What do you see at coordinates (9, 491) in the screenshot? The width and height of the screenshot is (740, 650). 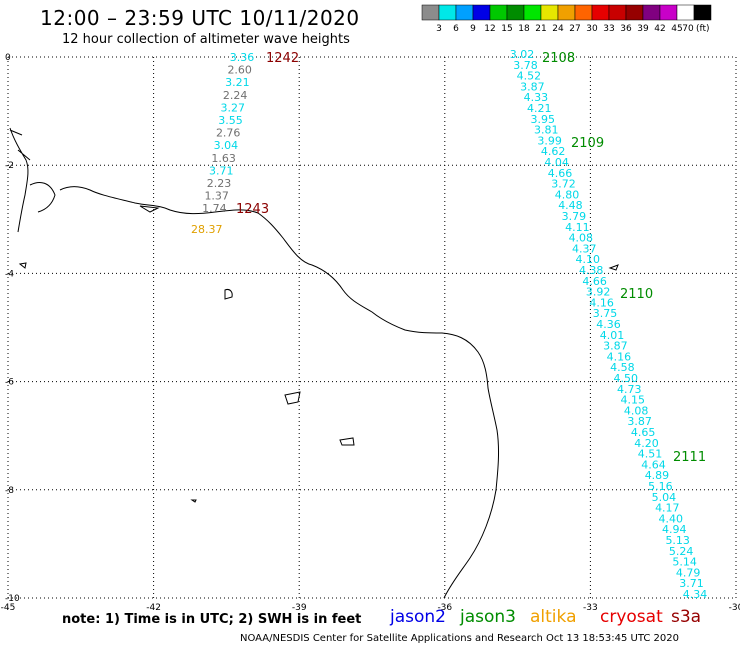 I see `y-tick-label: -8` at bounding box center [9, 491].